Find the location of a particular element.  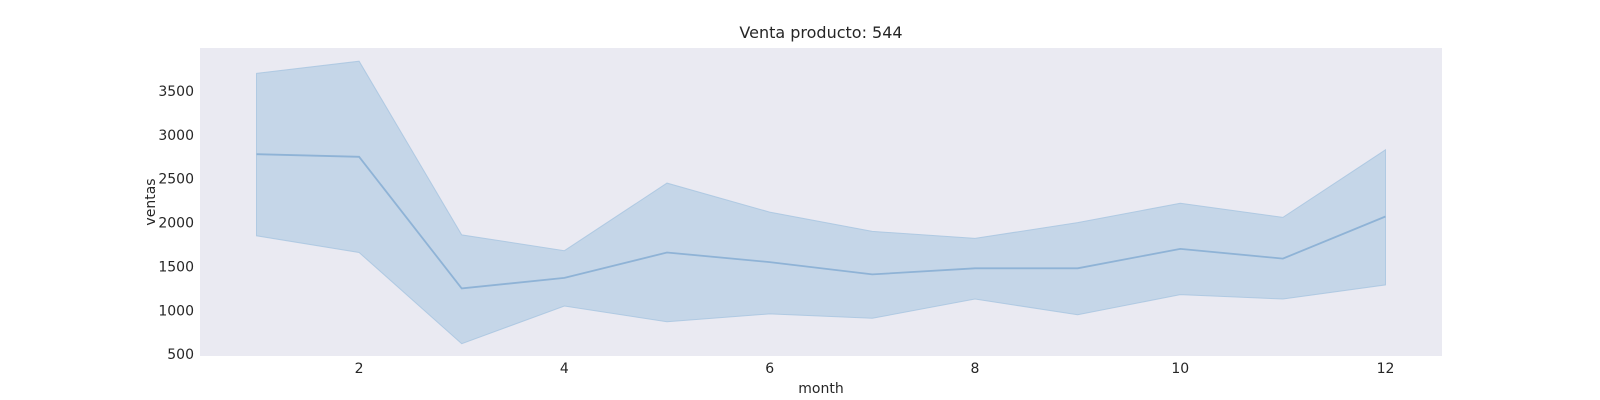

y-tick-label: 3000 is located at coordinates (176, 136).